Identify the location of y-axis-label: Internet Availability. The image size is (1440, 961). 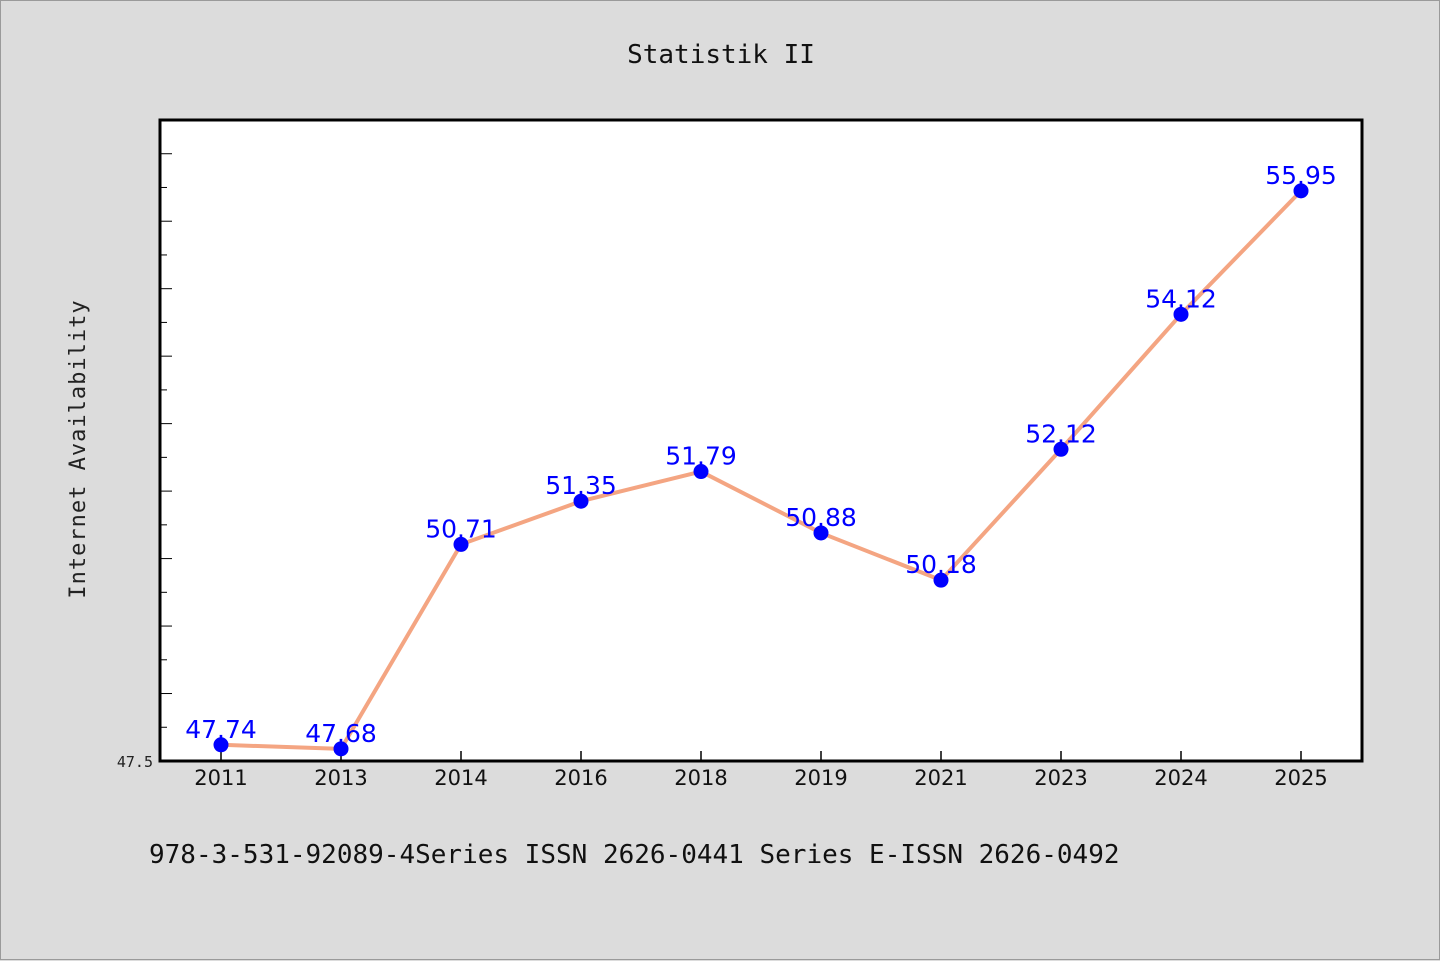
(78, 448).